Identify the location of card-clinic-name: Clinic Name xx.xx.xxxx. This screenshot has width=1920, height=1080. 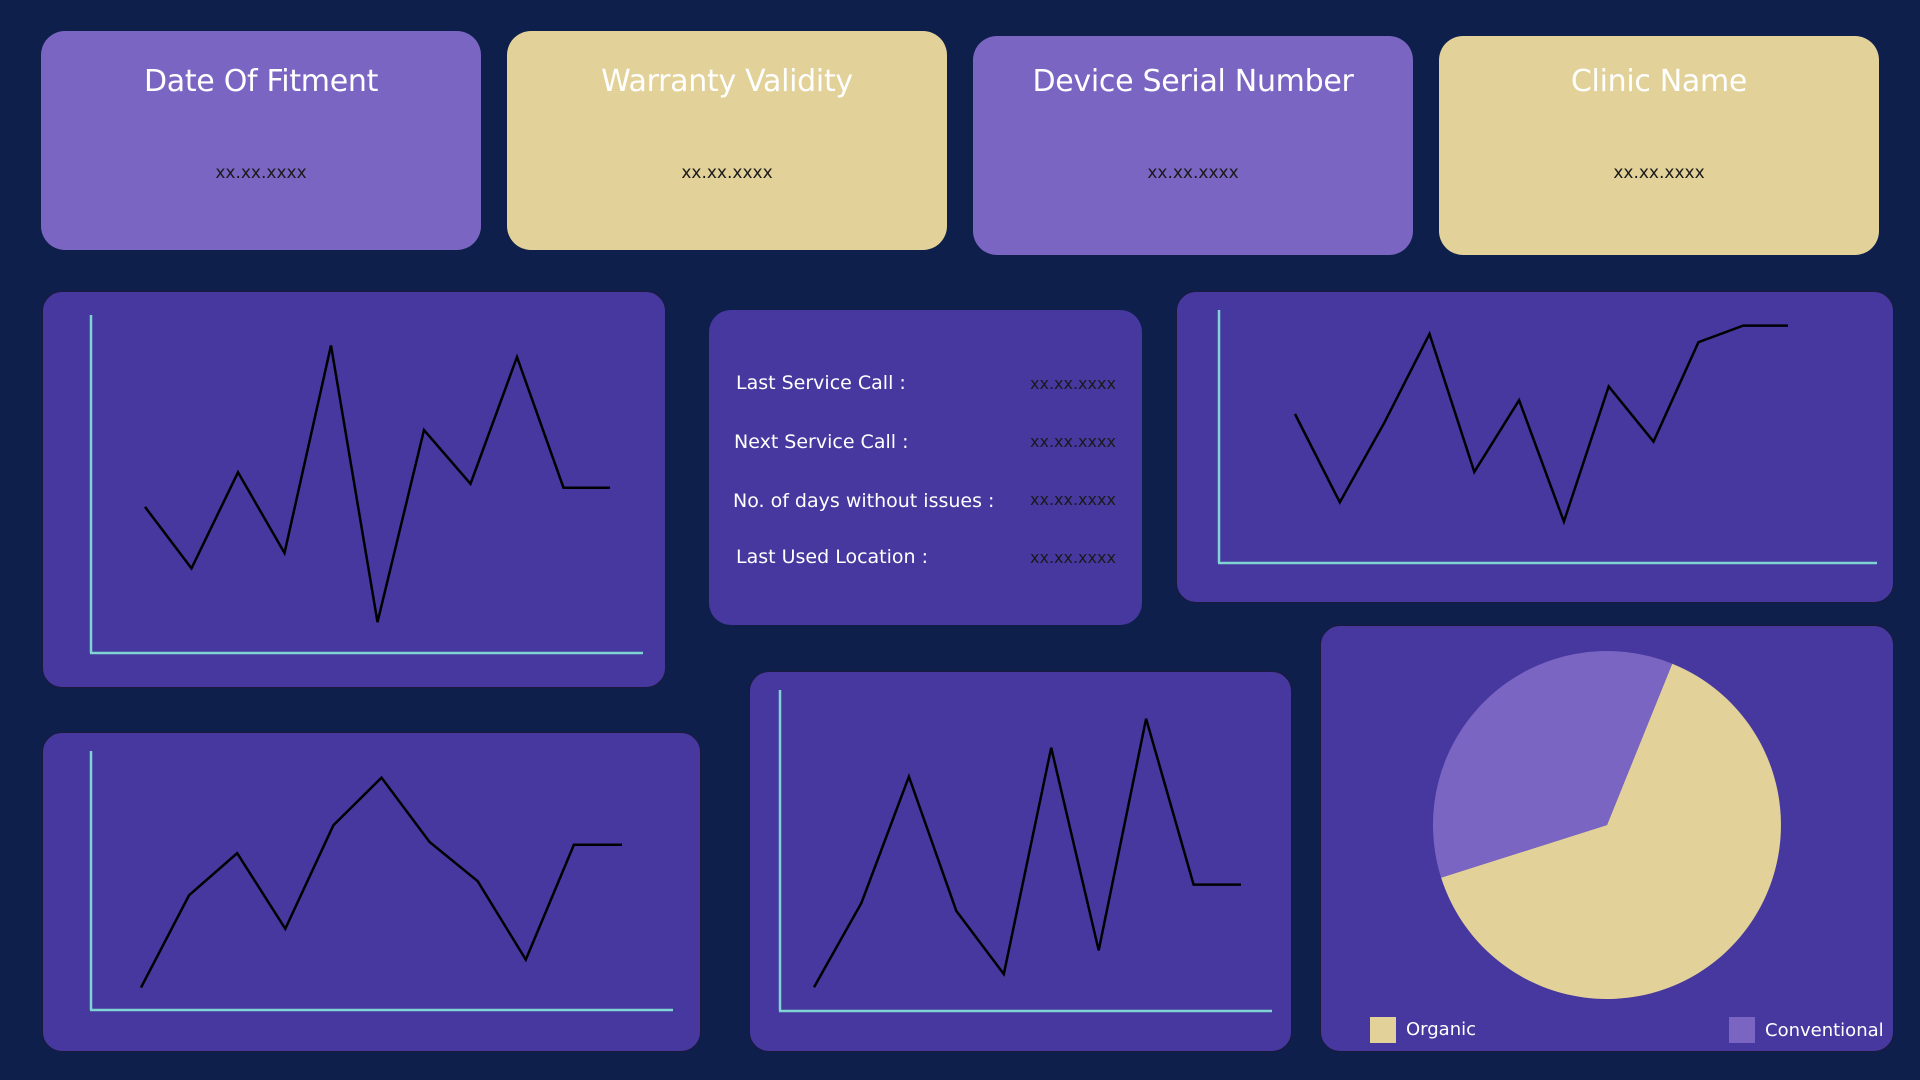
(1659, 145).